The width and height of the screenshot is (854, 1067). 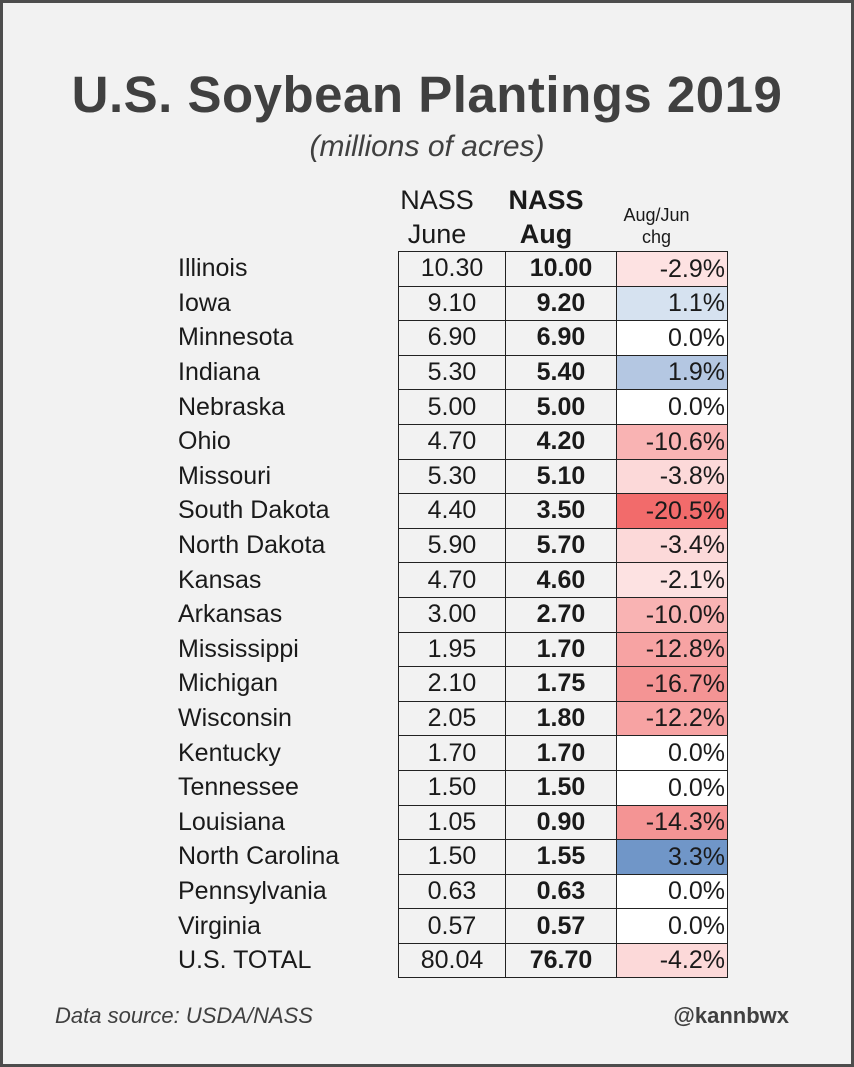 I want to click on june-value-cell: 5.90, so click(x=452, y=545).